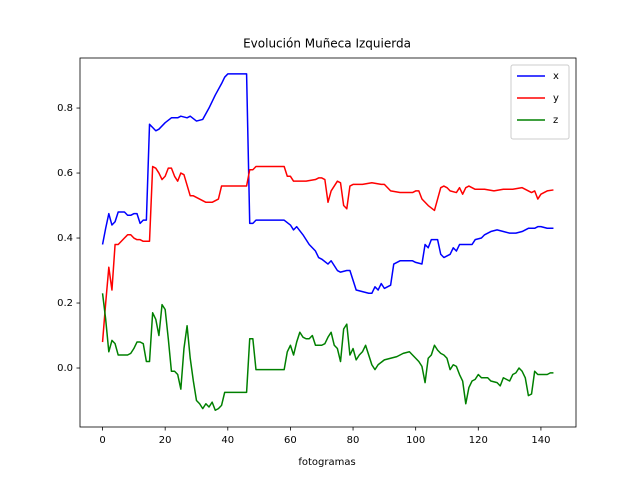 This screenshot has height=480, width=640. Describe the element at coordinates (65, 238) in the screenshot. I see `y-tick-label: 0.4` at that location.